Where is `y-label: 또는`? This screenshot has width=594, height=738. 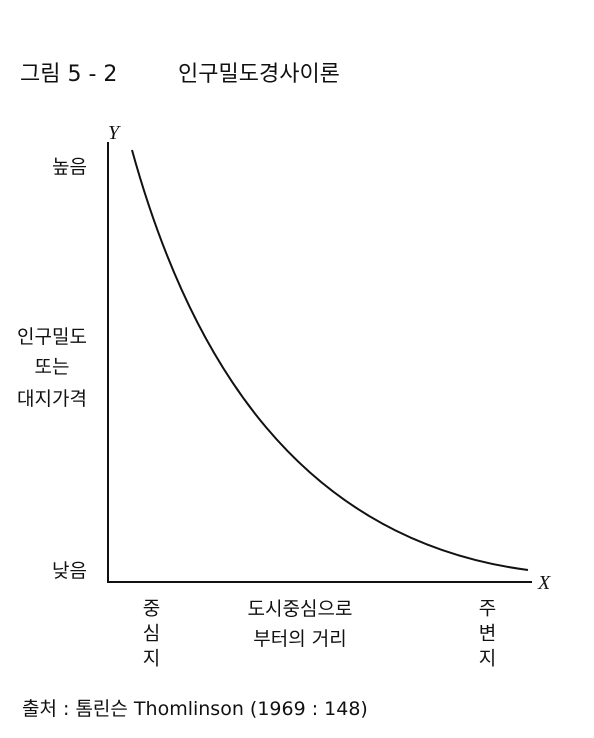 y-label: 또는 is located at coordinates (52, 367).